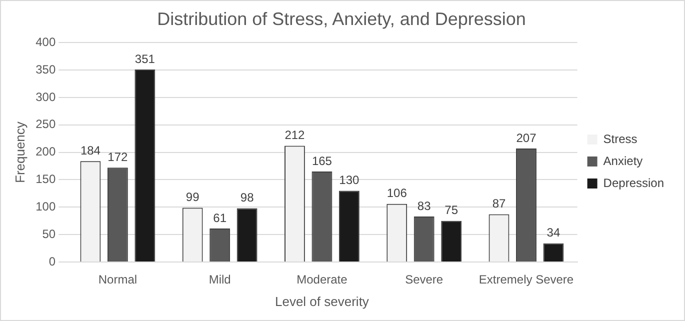  I want to click on x-tick-label: Severe, so click(424, 279).